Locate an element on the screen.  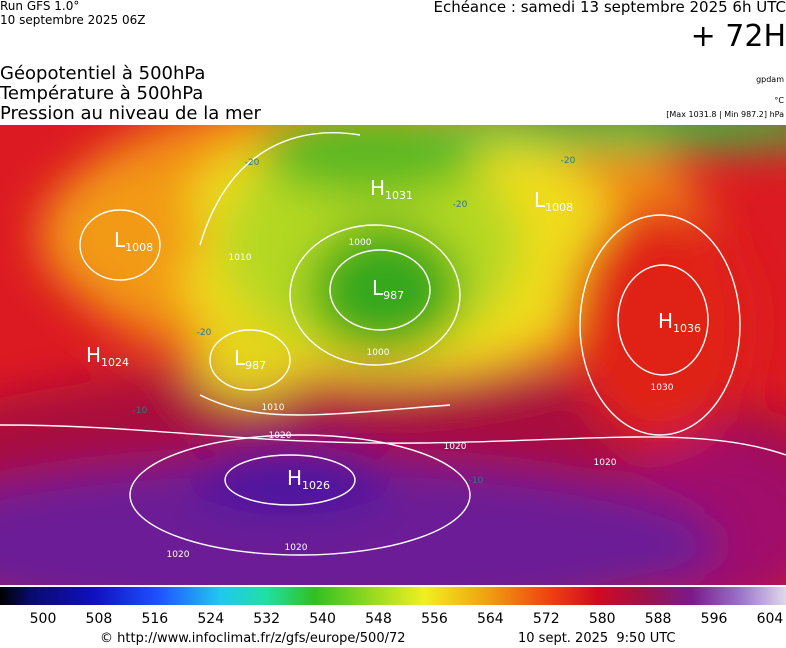
unit: °C is located at coordinates (779, 100).